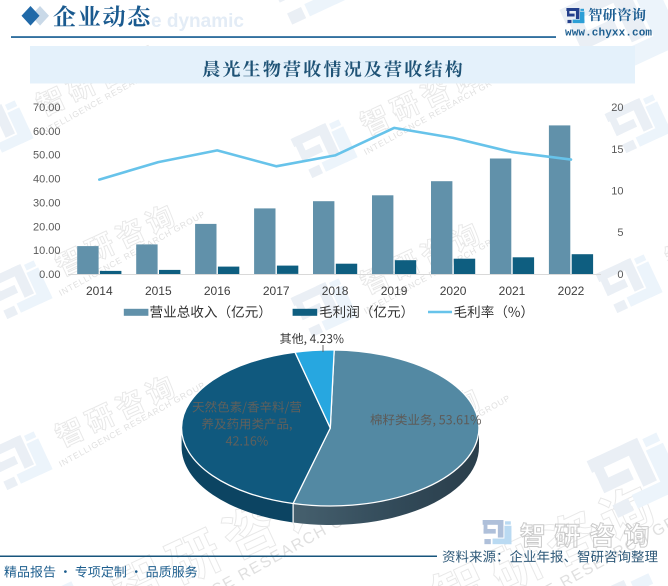  What do you see at coordinates (620, 275) in the screenshot?
I see `svg-text: 0` at bounding box center [620, 275].